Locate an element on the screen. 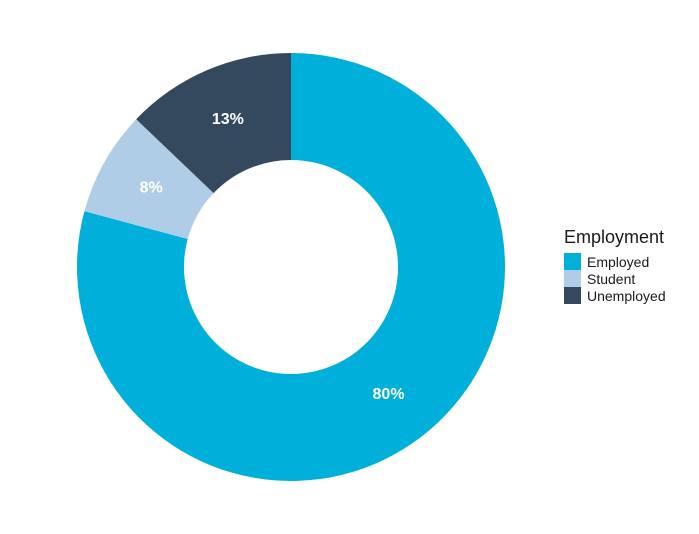 The height and width of the screenshot is (534, 699). legend: Employment Employed Student Unemployed is located at coordinates (615, 265).